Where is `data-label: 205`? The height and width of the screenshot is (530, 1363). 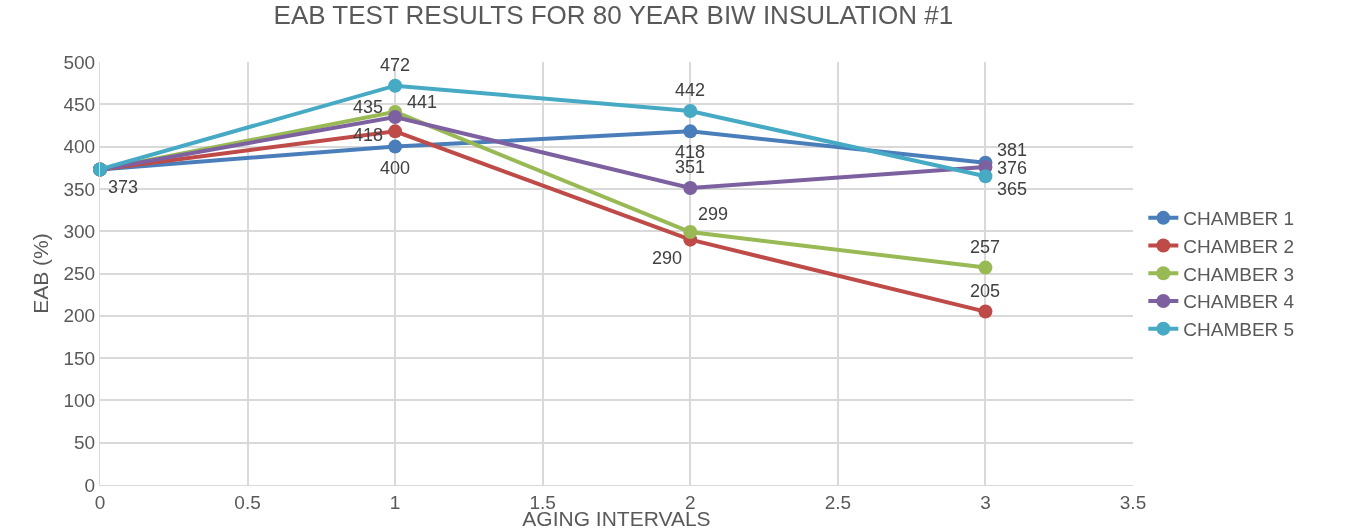
data-label: 205 is located at coordinates (985, 291).